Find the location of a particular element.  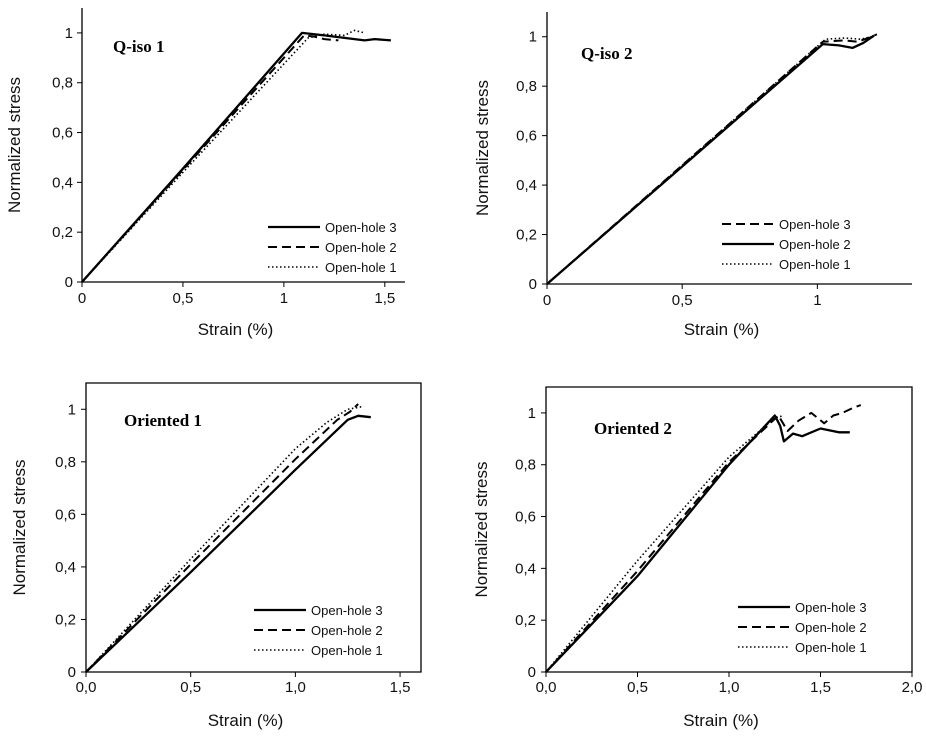

x-tick-label: 2,0 is located at coordinates (912, 687).